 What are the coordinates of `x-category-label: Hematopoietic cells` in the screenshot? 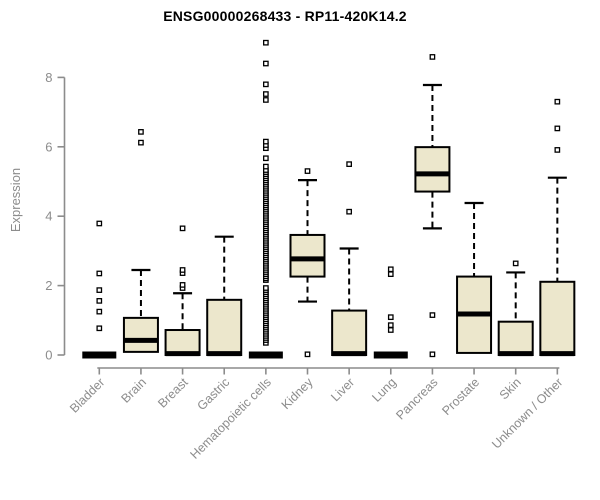 It's located at (230, 418).